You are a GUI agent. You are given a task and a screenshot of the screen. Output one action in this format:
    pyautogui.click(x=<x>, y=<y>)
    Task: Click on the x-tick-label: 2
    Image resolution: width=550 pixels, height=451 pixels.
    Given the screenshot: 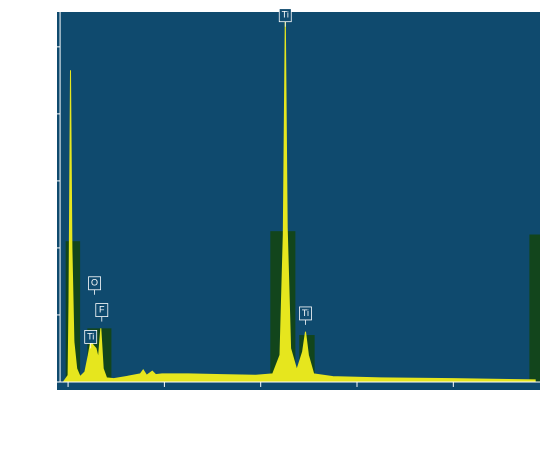 What is the action you would take?
    pyautogui.click(x=165, y=398)
    